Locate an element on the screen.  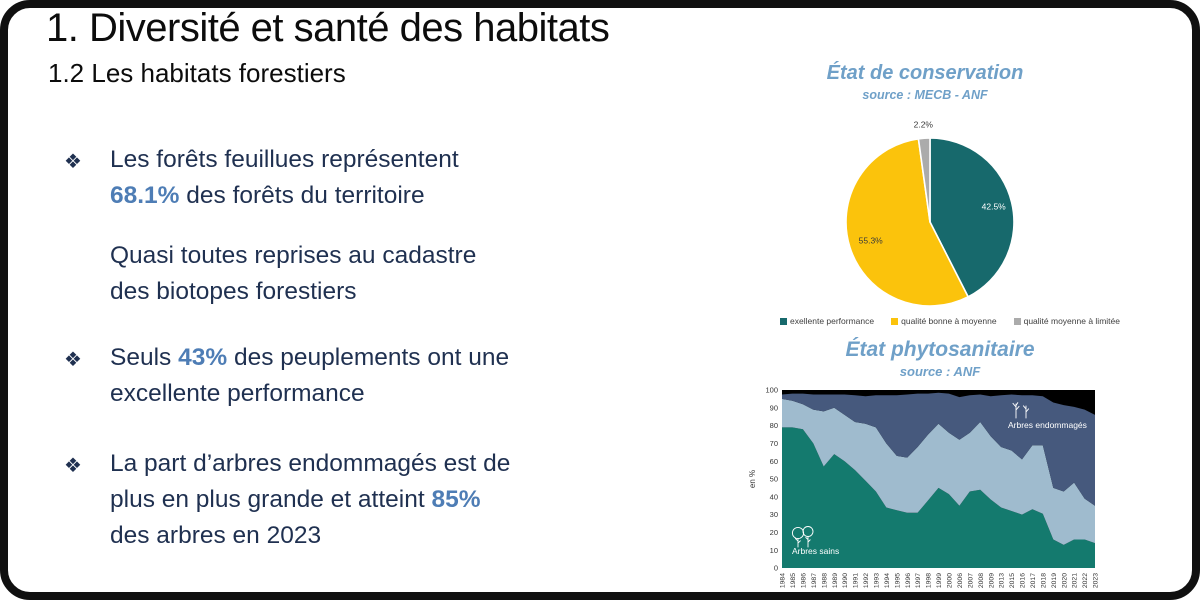
x-tick-label: 1994 is located at coordinates (887, 580).